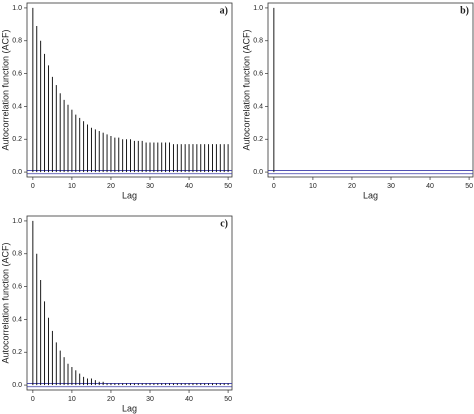  I want to click on panel-label: c), so click(224, 223).